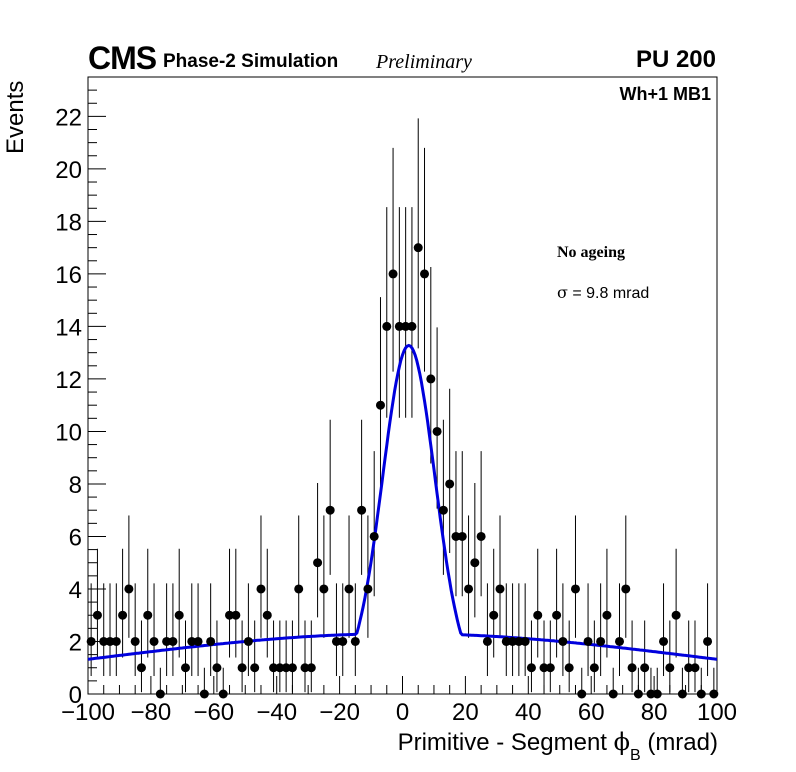  I want to click on y-tick-label: 16, so click(68, 275).